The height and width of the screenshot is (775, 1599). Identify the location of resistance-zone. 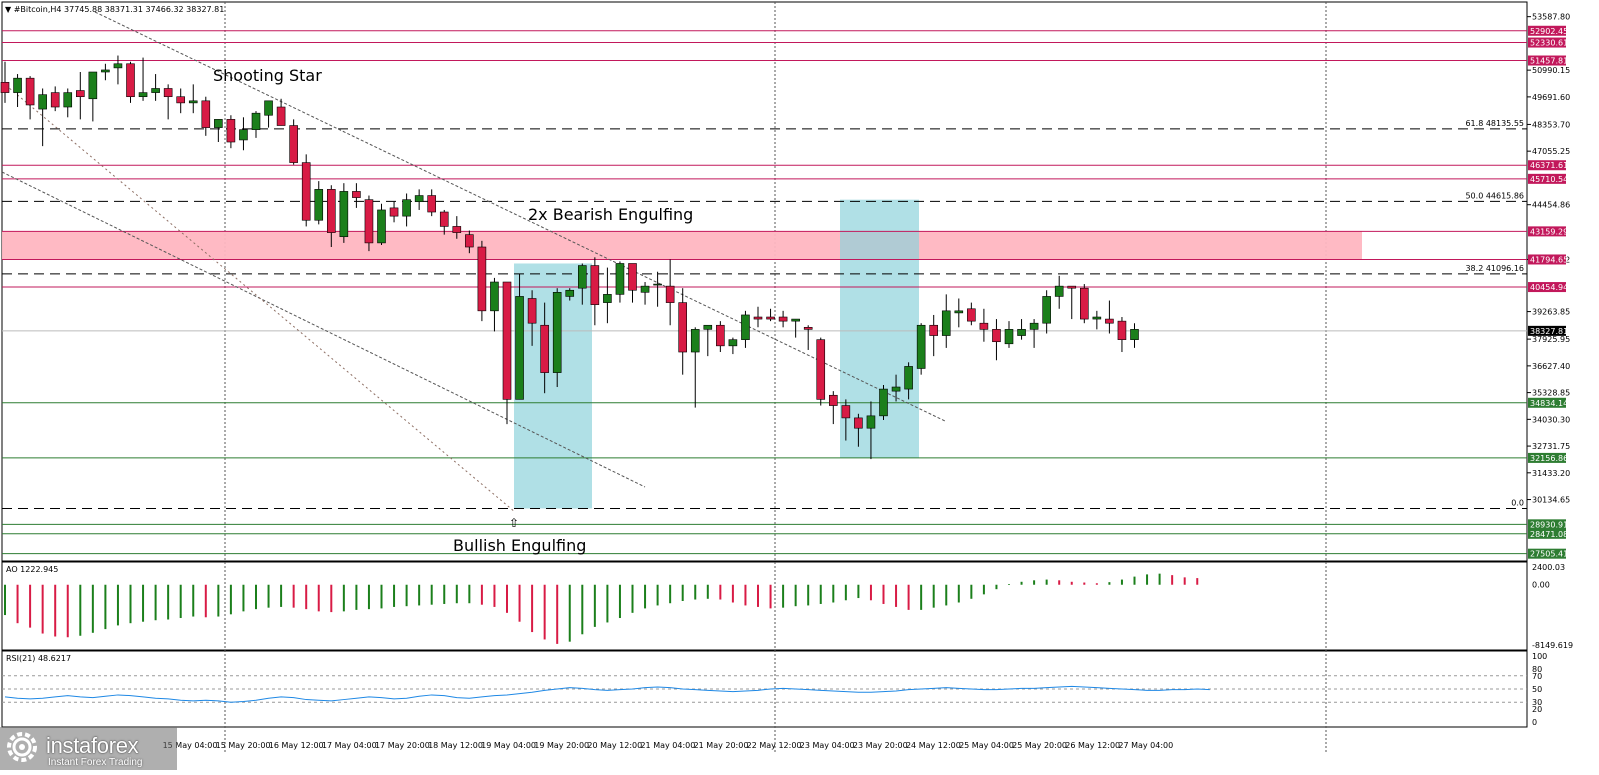
(682, 245).